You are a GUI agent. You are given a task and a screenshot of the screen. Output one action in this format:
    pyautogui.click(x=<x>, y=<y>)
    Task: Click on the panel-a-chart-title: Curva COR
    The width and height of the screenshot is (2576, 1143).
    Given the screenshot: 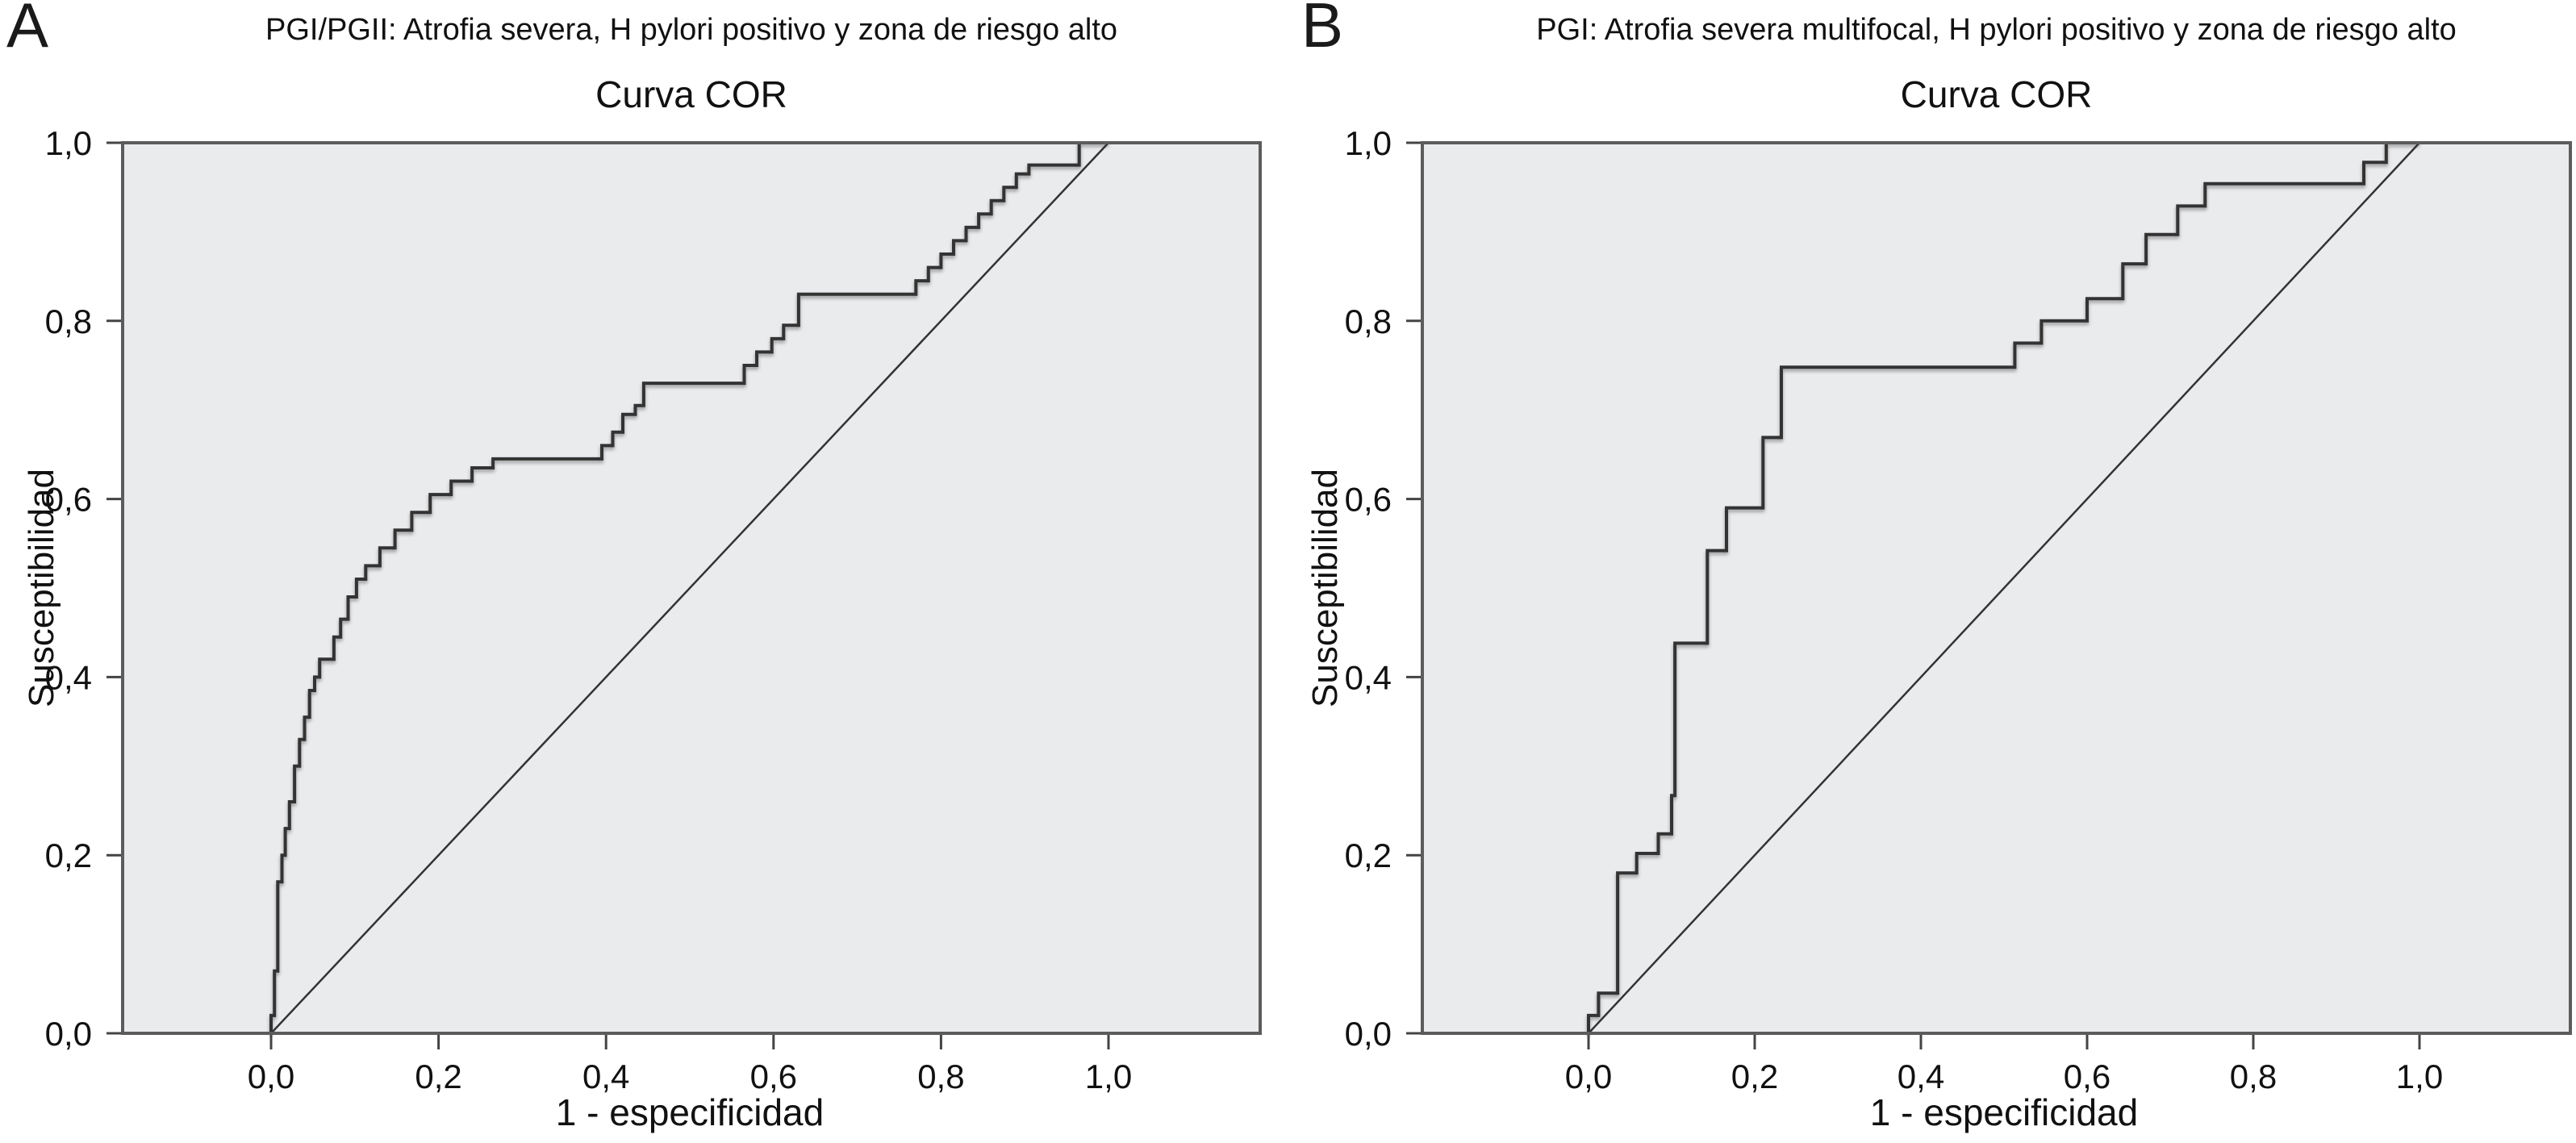 What is the action you would take?
    pyautogui.click(x=691, y=94)
    